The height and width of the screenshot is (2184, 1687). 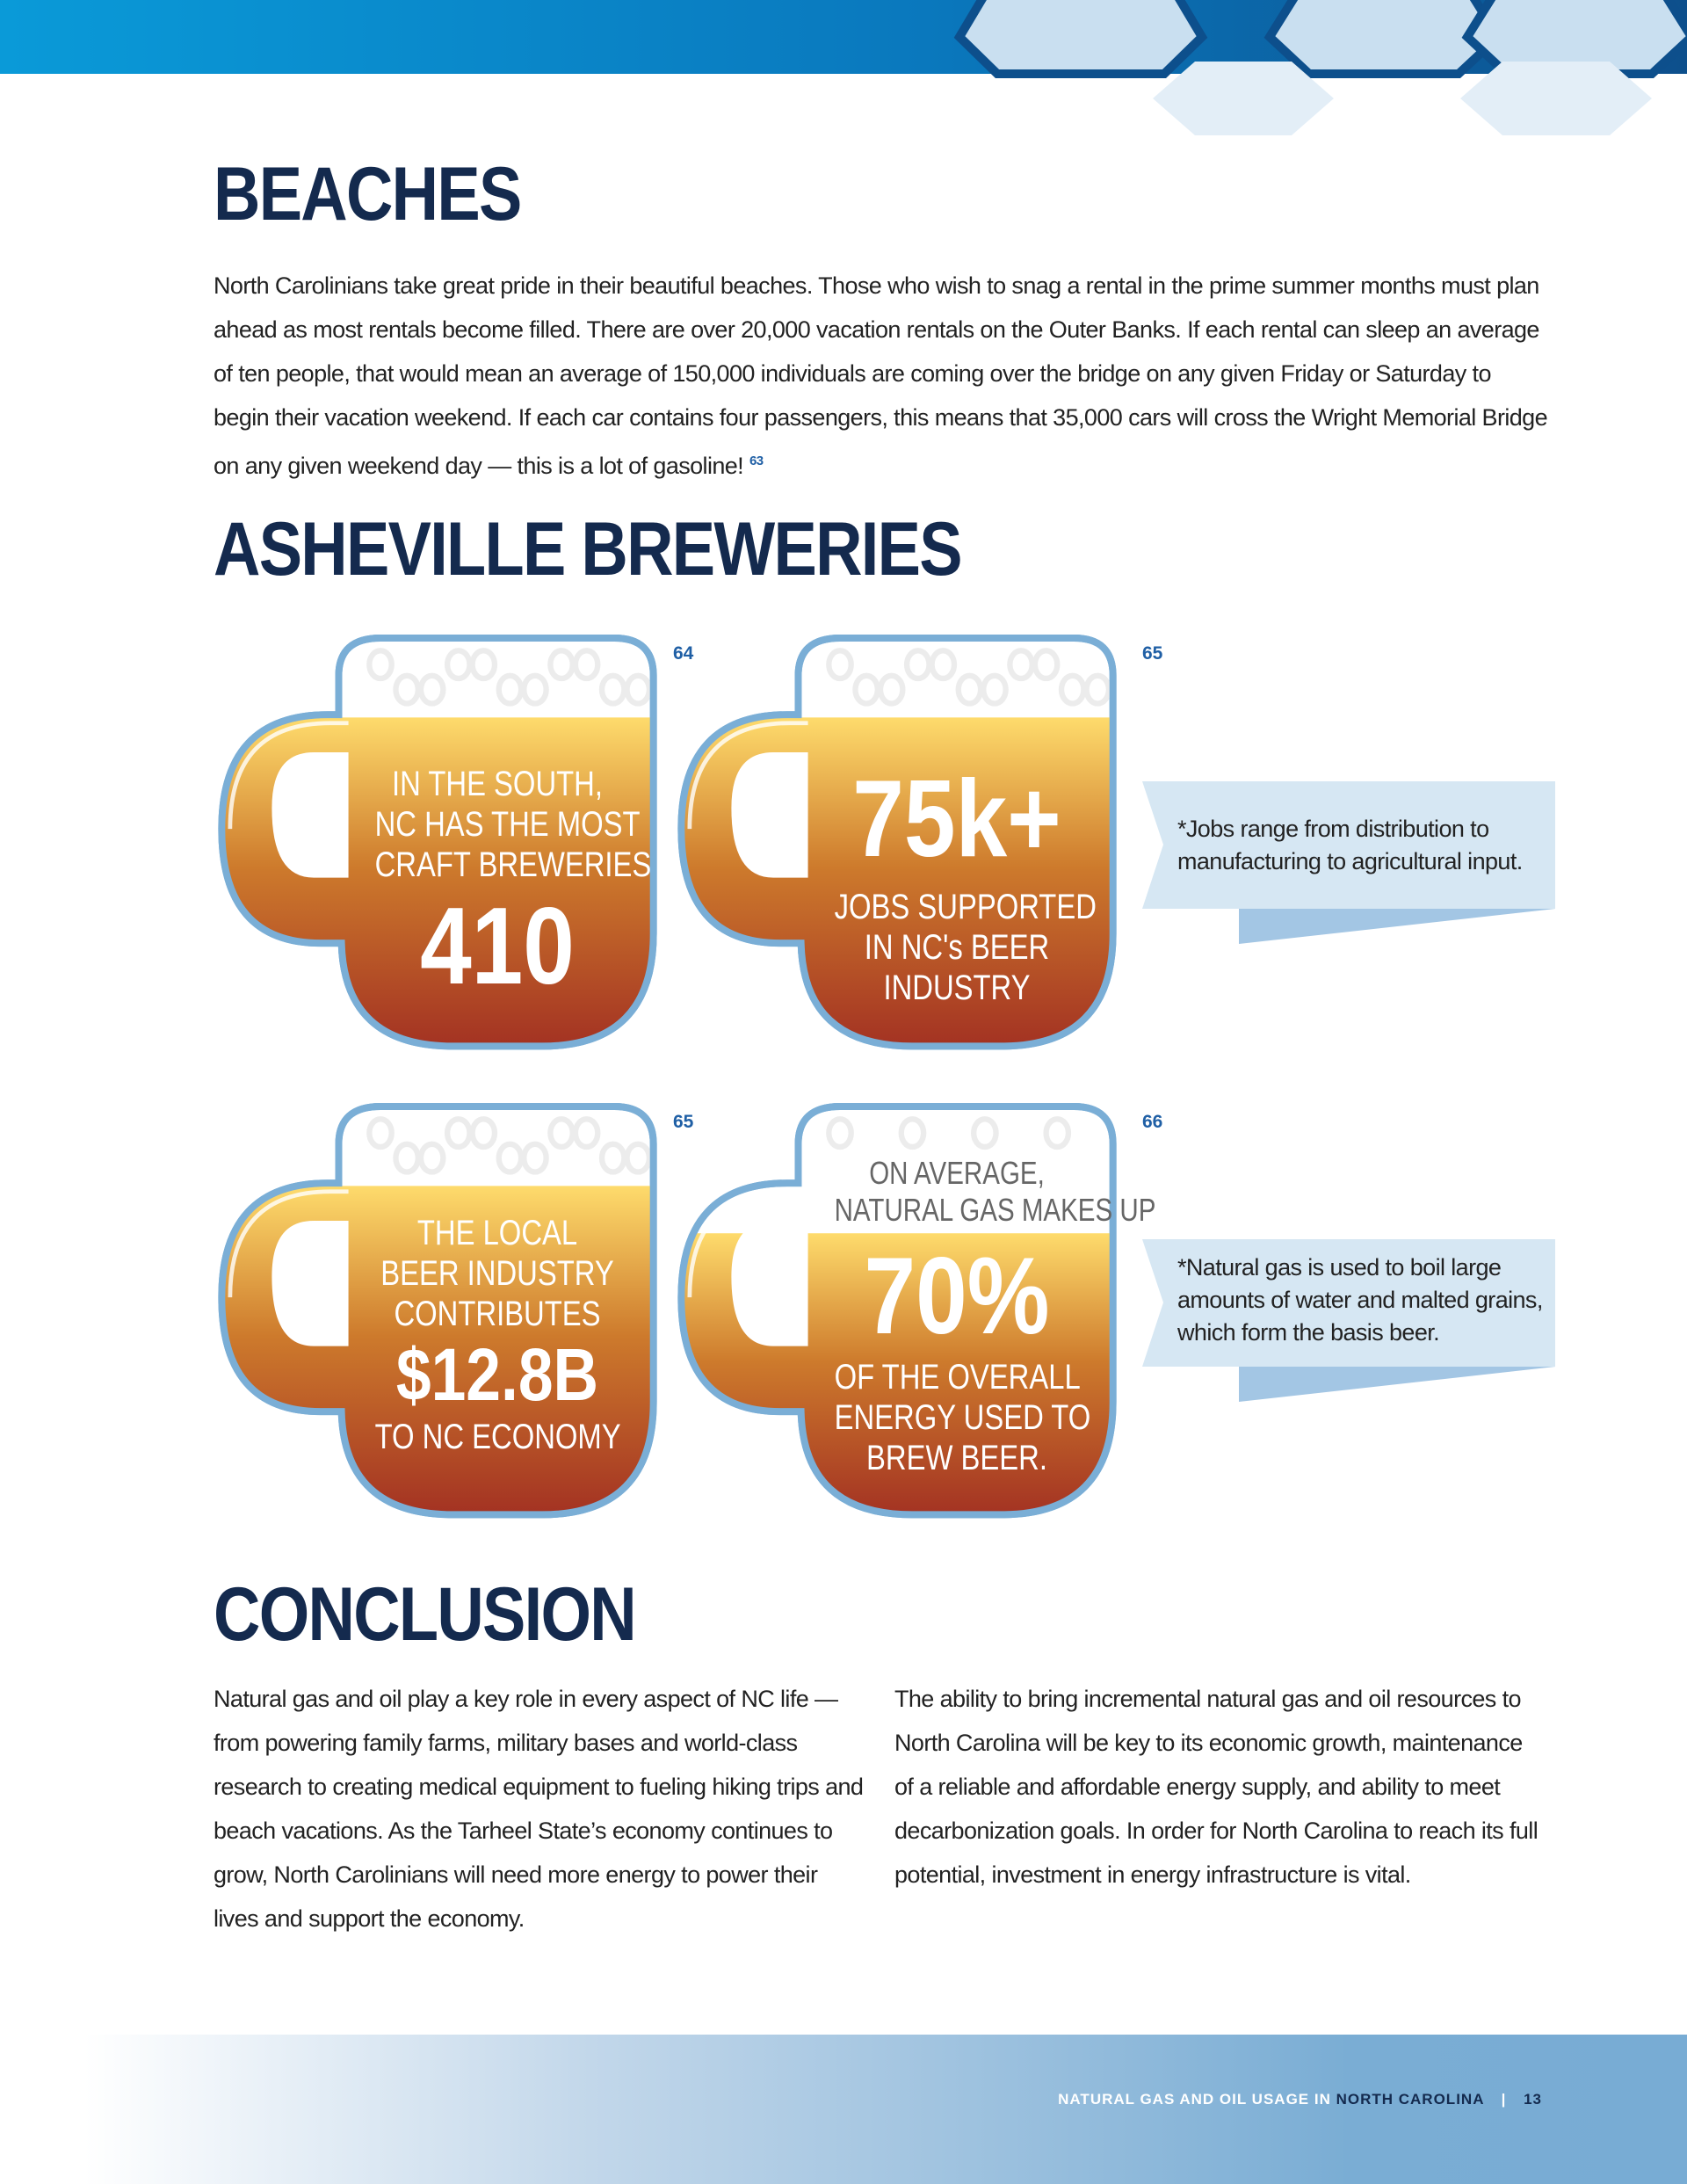 What do you see at coordinates (497, 946) in the screenshot?
I see `stat-value: 410` at bounding box center [497, 946].